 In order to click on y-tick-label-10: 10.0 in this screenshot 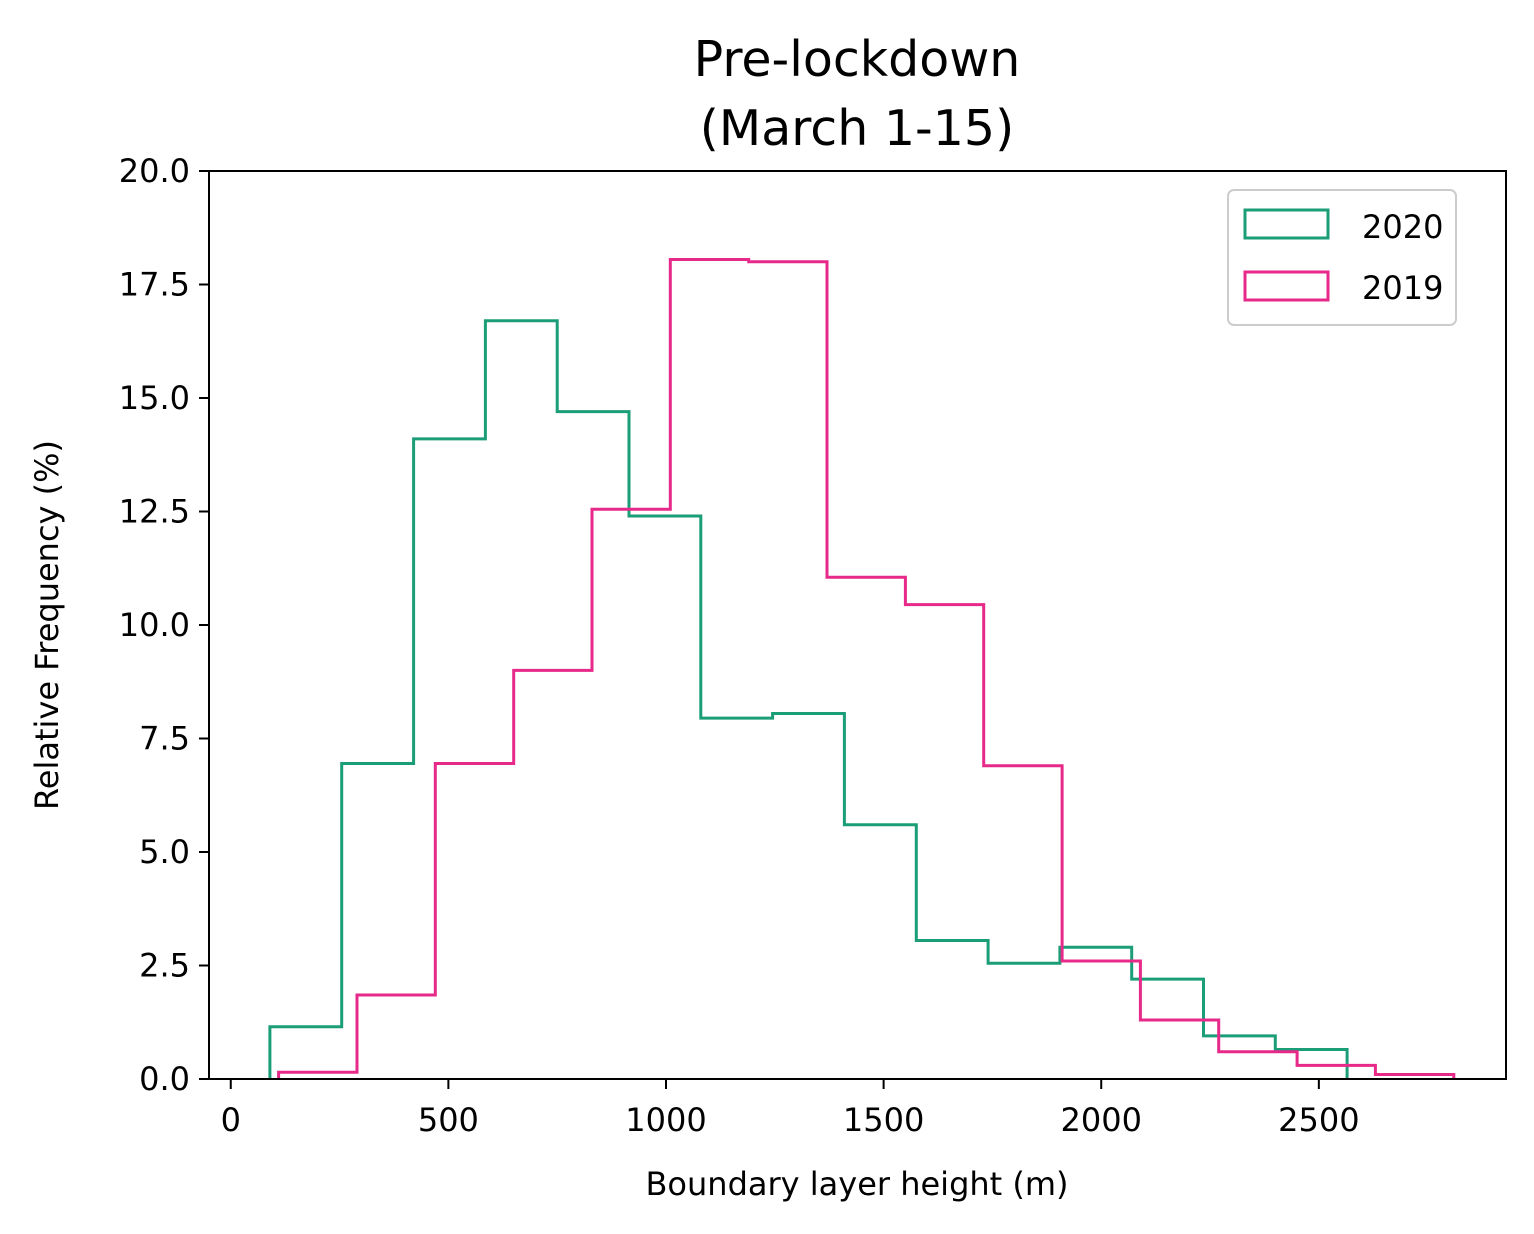, I will do `click(154, 625)`.